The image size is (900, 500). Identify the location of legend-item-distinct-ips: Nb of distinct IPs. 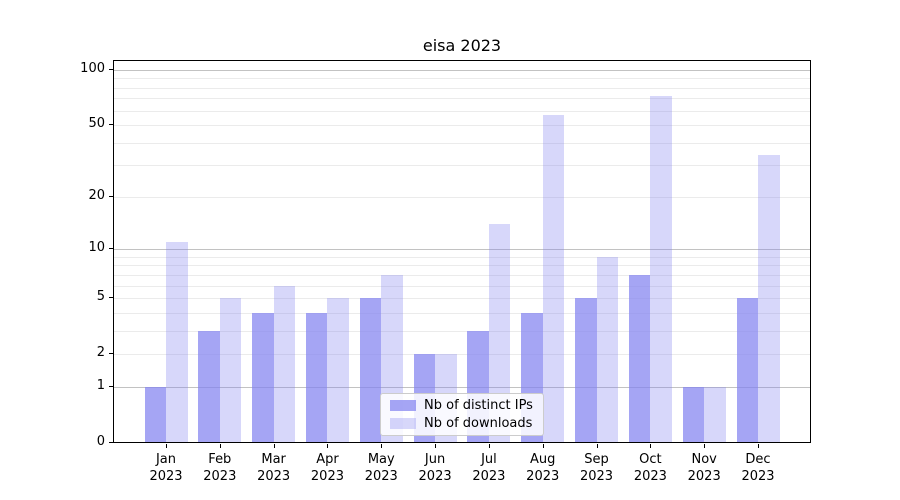
(466, 405).